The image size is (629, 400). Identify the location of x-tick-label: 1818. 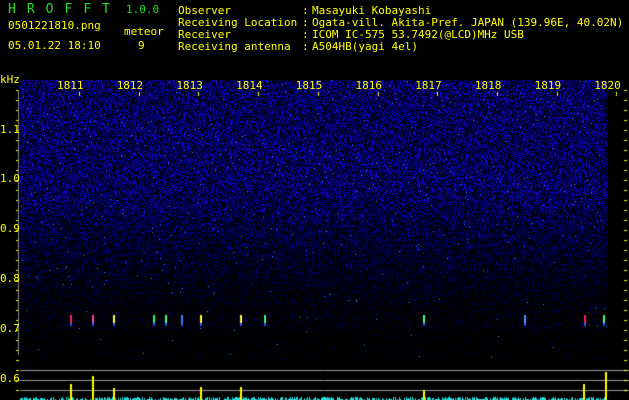
(488, 85).